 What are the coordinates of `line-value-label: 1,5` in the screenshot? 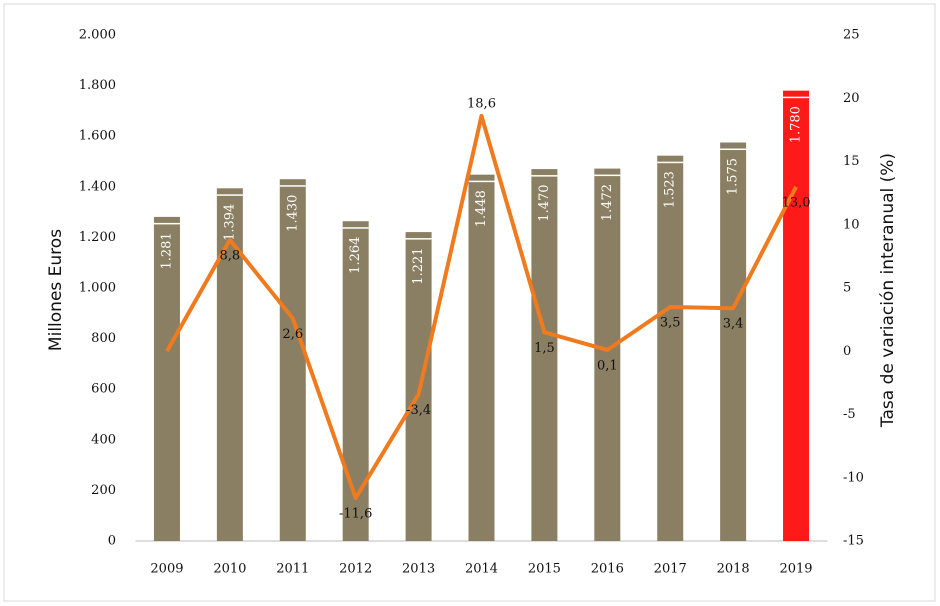 It's located at (544, 348).